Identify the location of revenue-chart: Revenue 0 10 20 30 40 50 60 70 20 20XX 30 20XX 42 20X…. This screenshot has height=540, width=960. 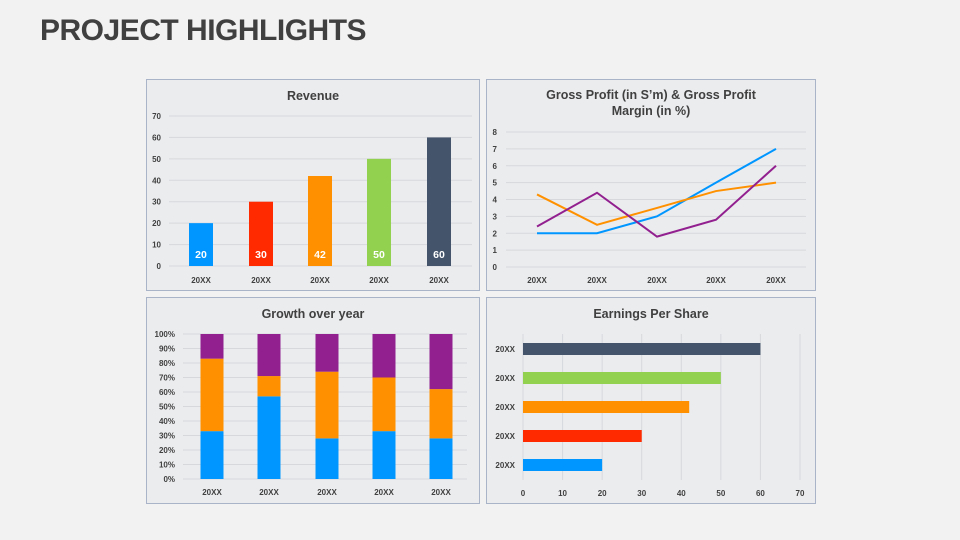
(313, 185).